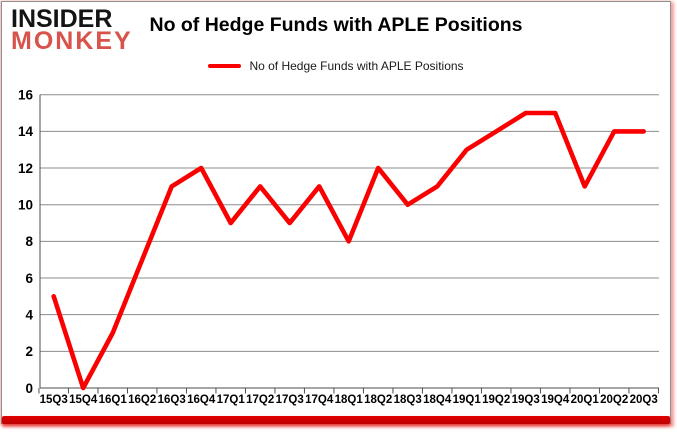 This screenshot has height=433, width=677. I want to click on insider-monkey-logo: INSIDER MONKEY, so click(72, 30).